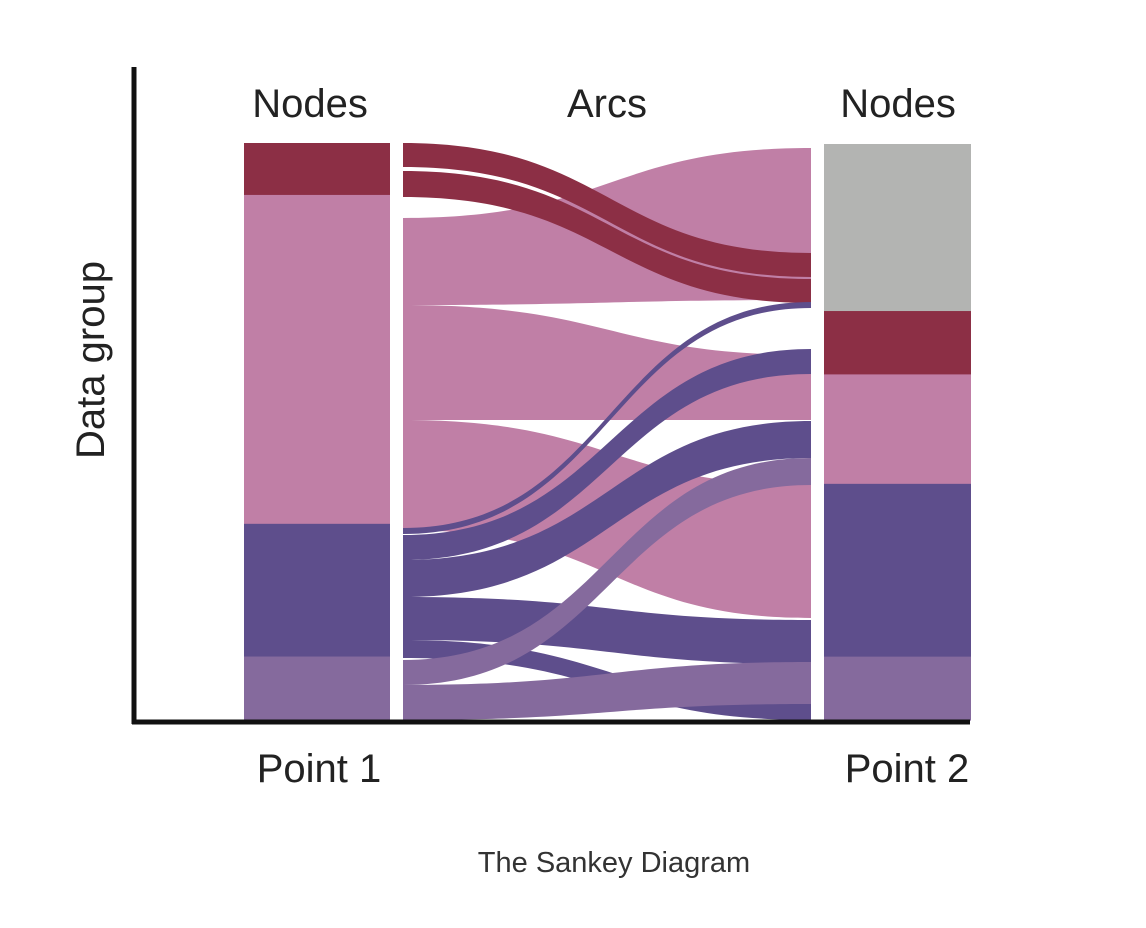  What do you see at coordinates (310, 104) in the screenshot?
I see `left-nodes-label: Nodes` at bounding box center [310, 104].